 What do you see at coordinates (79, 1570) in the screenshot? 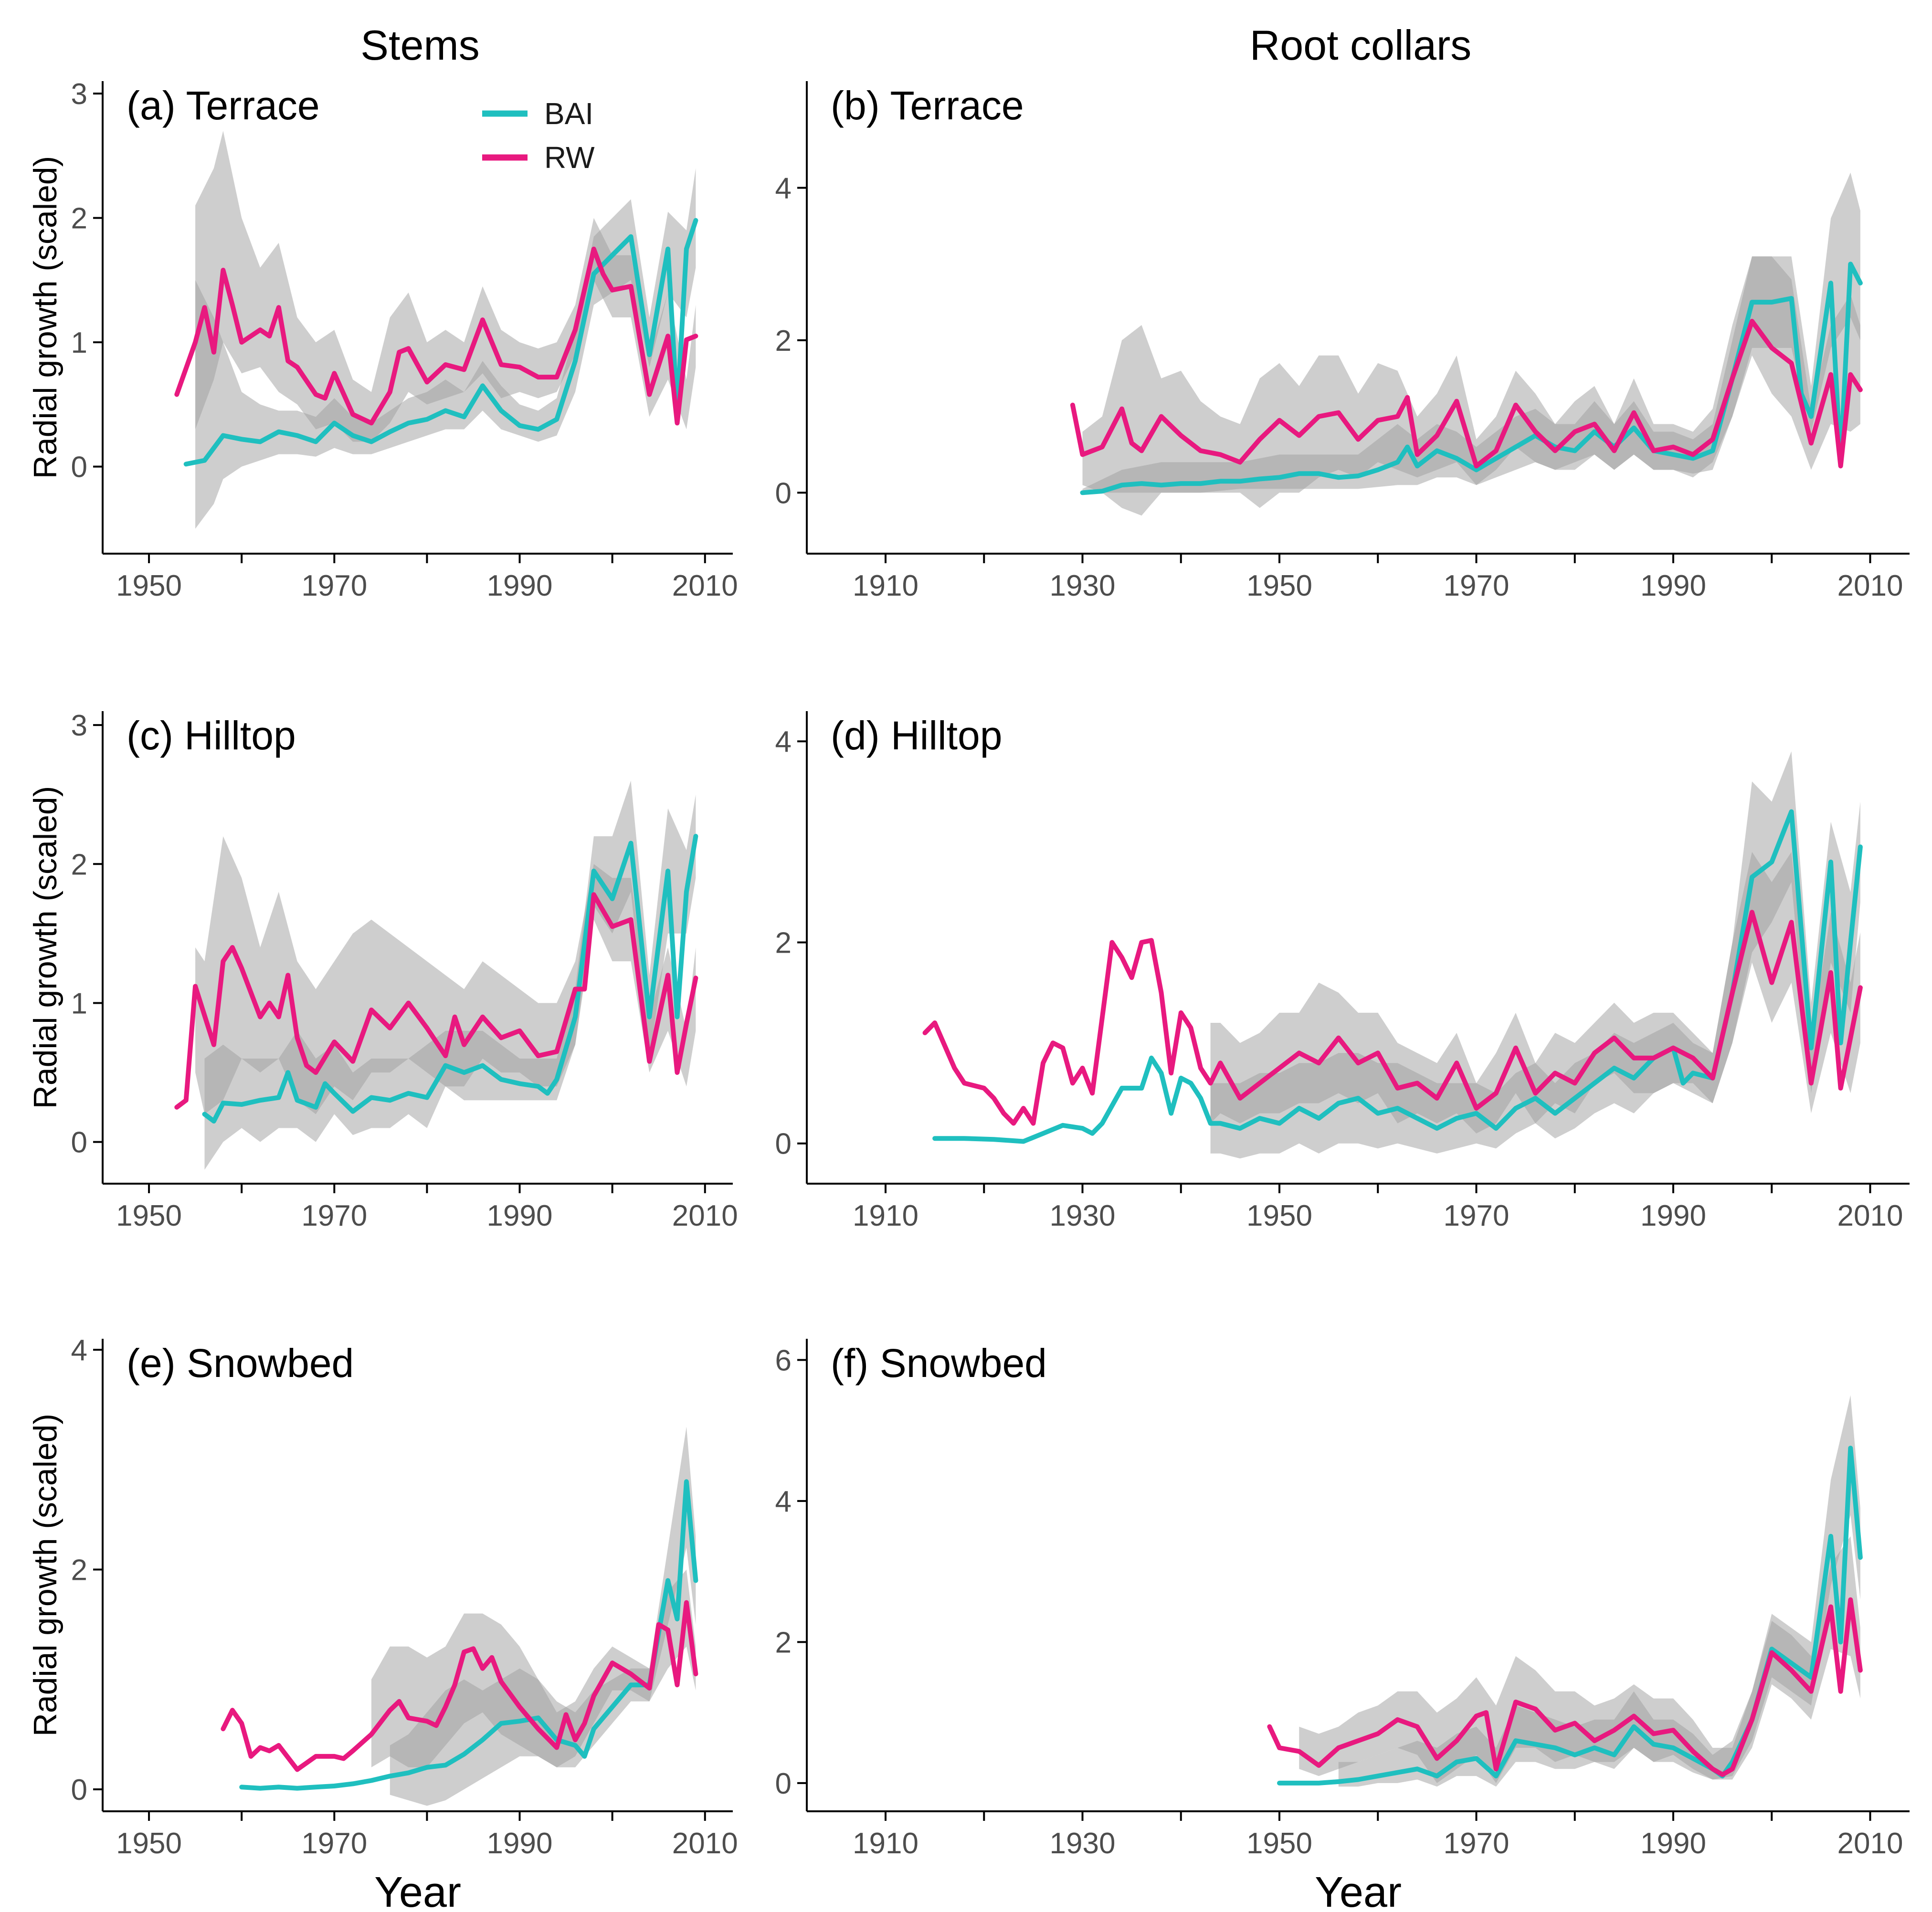
I see `y-tick-label-e: 2` at bounding box center [79, 1570].